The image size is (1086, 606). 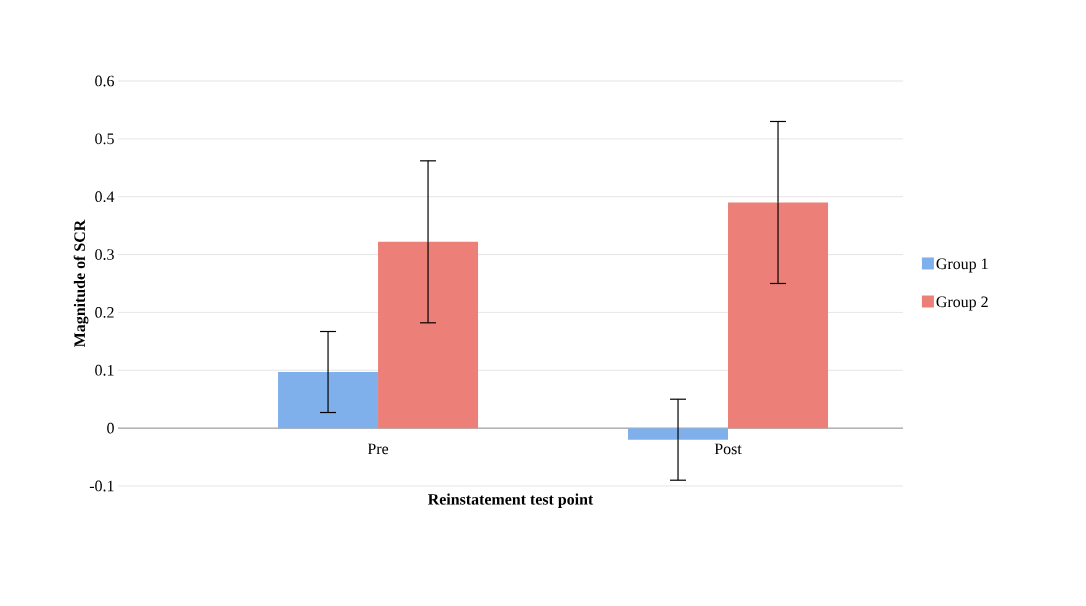 What do you see at coordinates (104, 312) in the screenshot?
I see `y-tick-label: 0.2` at bounding box center [104, 312].